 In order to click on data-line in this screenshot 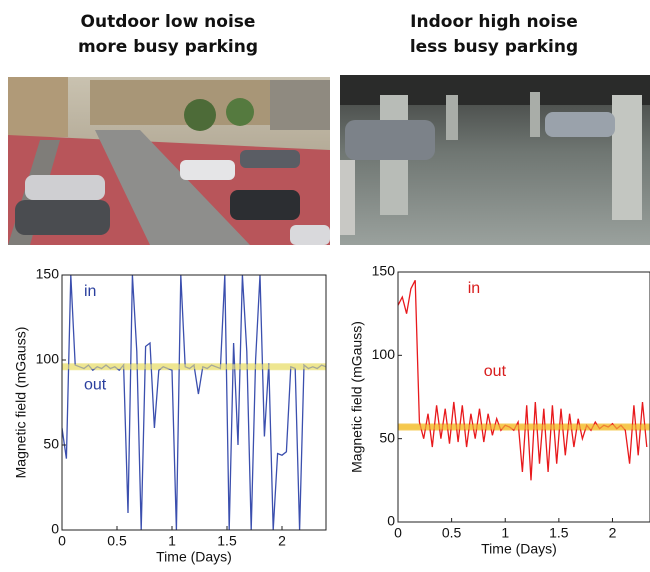, I will do `click(523, 380)`.